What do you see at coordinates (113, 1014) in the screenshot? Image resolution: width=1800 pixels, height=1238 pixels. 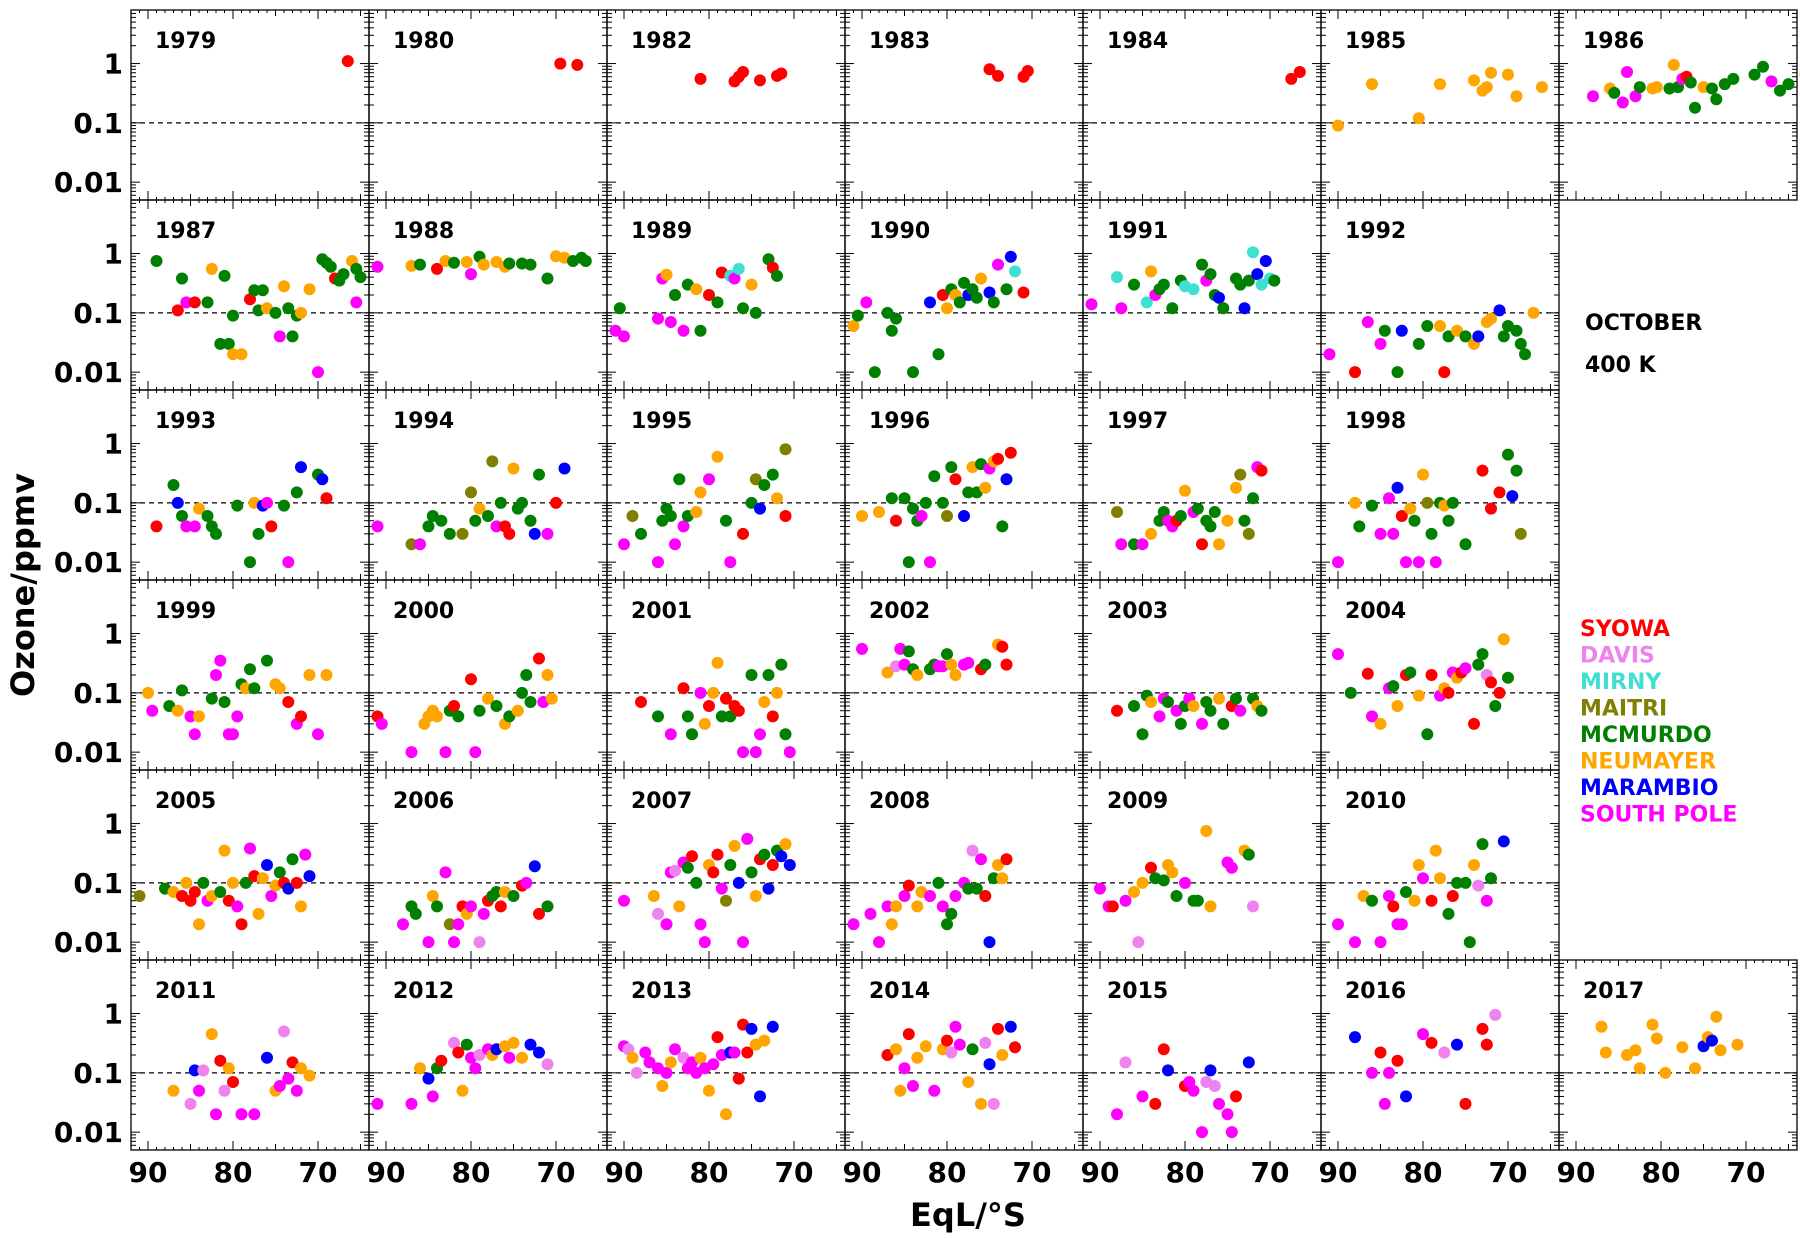 I see `y-tick-label: 1` at bounding box center [113, 1014].